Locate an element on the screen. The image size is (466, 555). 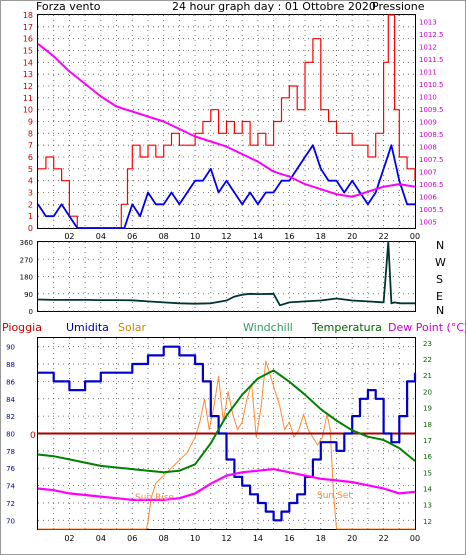
humidity-y-tick-label: 86 is located at coordinates (10, 382).